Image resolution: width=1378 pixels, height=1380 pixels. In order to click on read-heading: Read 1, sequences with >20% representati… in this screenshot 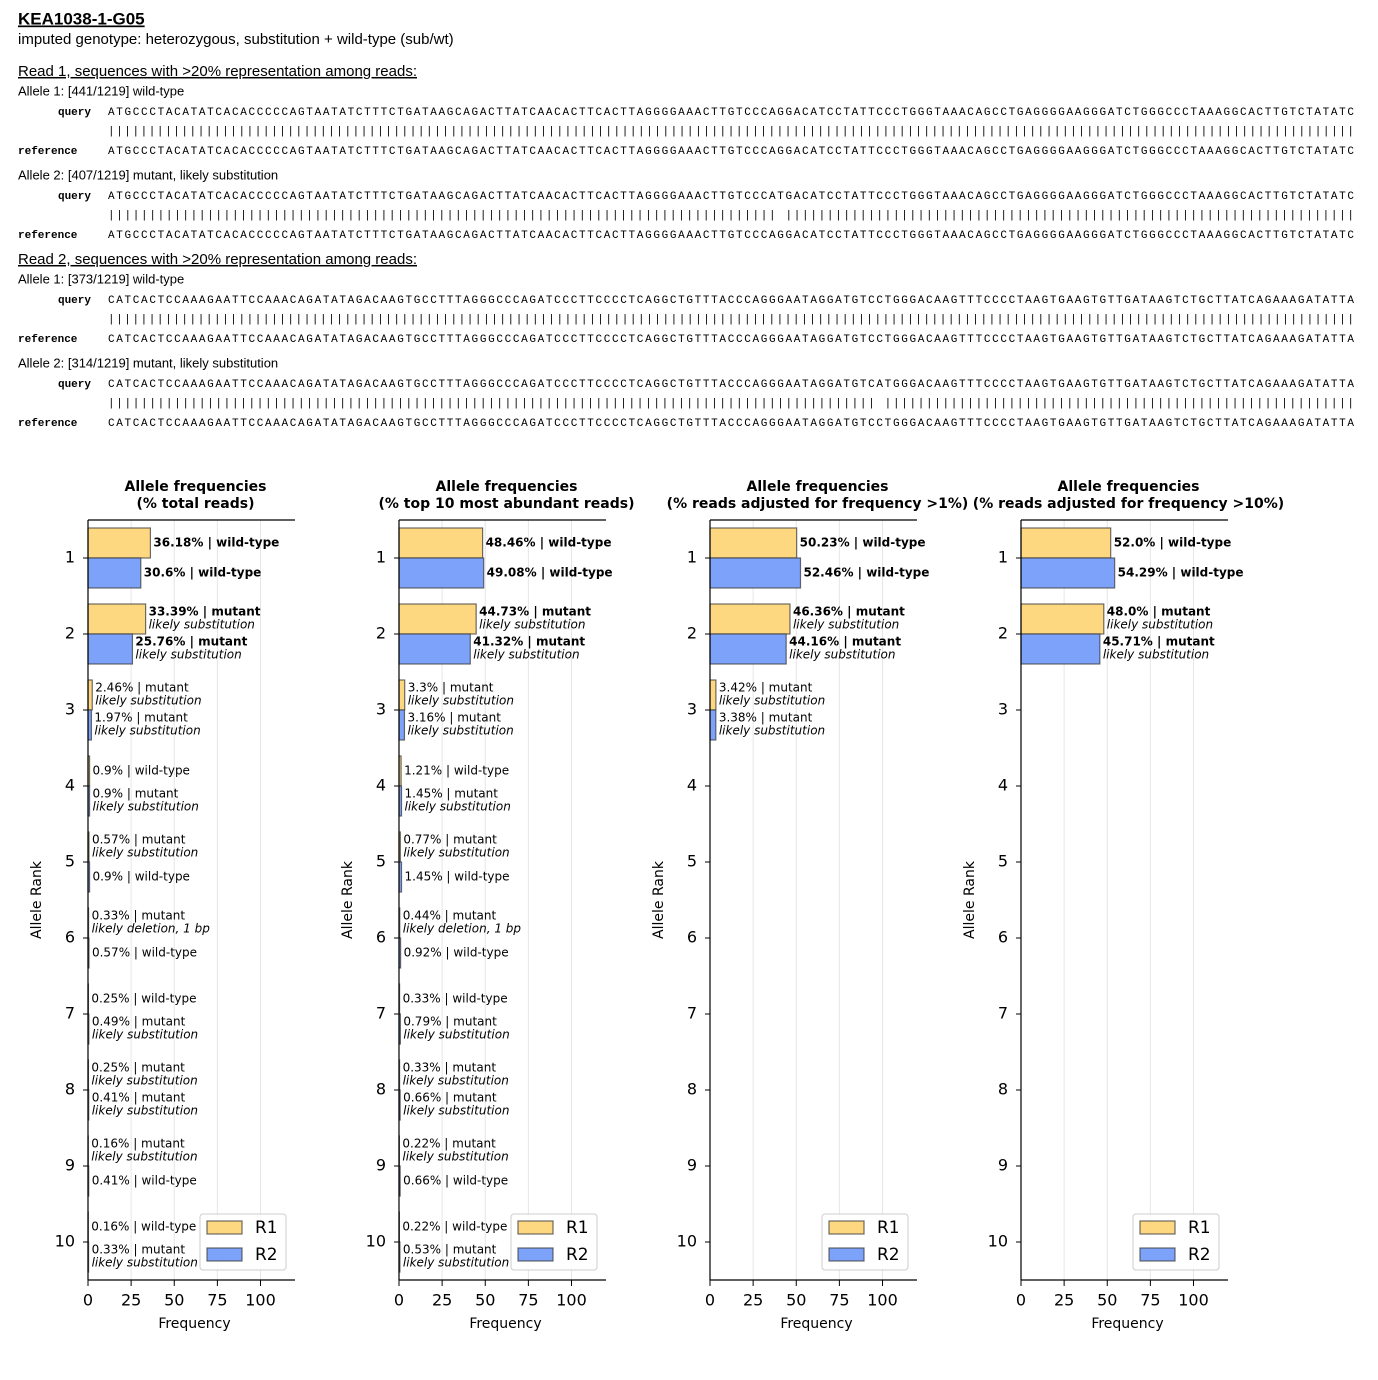, I will do `click(217, 71)`.